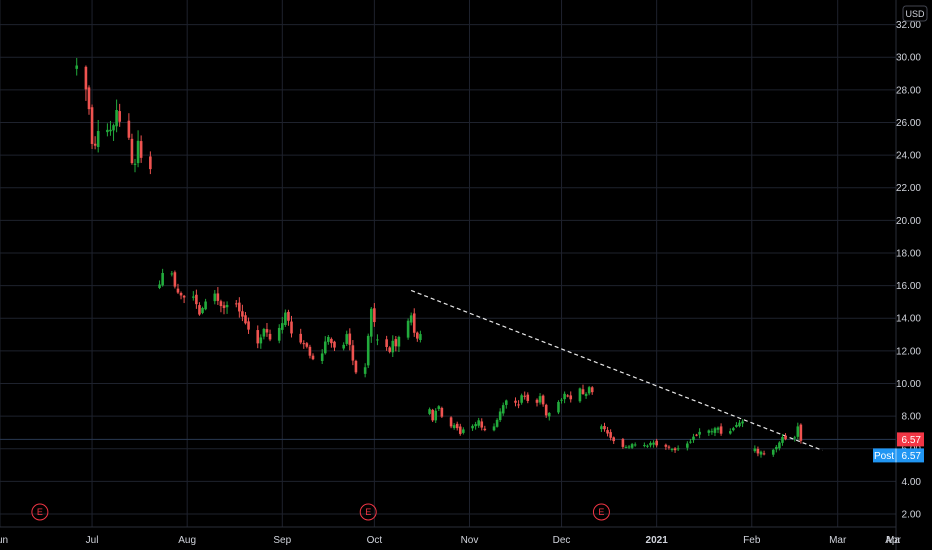 The height and width of the screenshot is (550, 932). I want to click on last-price-tag-bg, so click(910, 439).